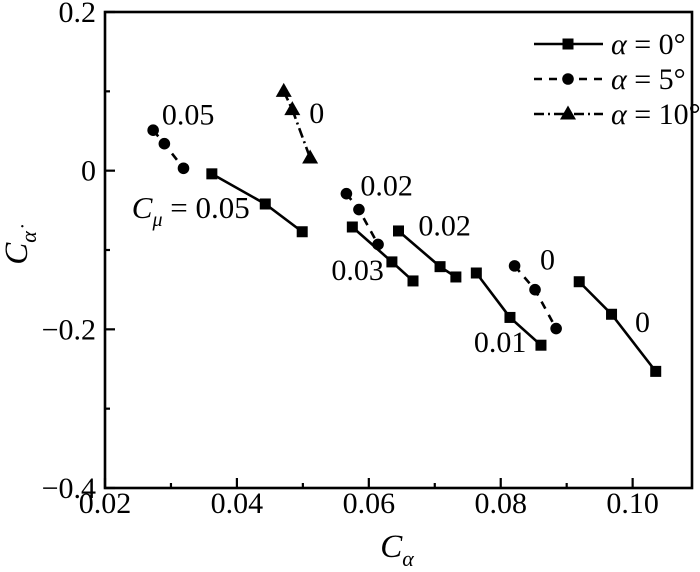 This screenshot has width=700, height=572. Describe the element at coordinates (69, 488) in the screenshot. I see `y-tick-label: −0.4` at that location.